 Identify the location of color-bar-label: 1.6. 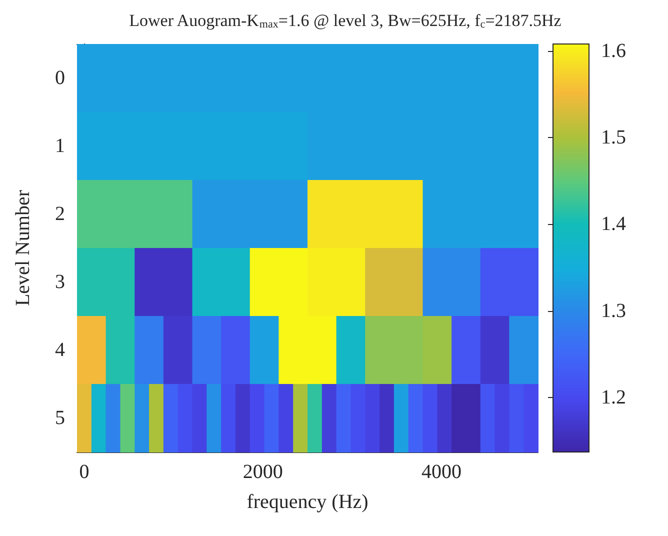
(613, 51).